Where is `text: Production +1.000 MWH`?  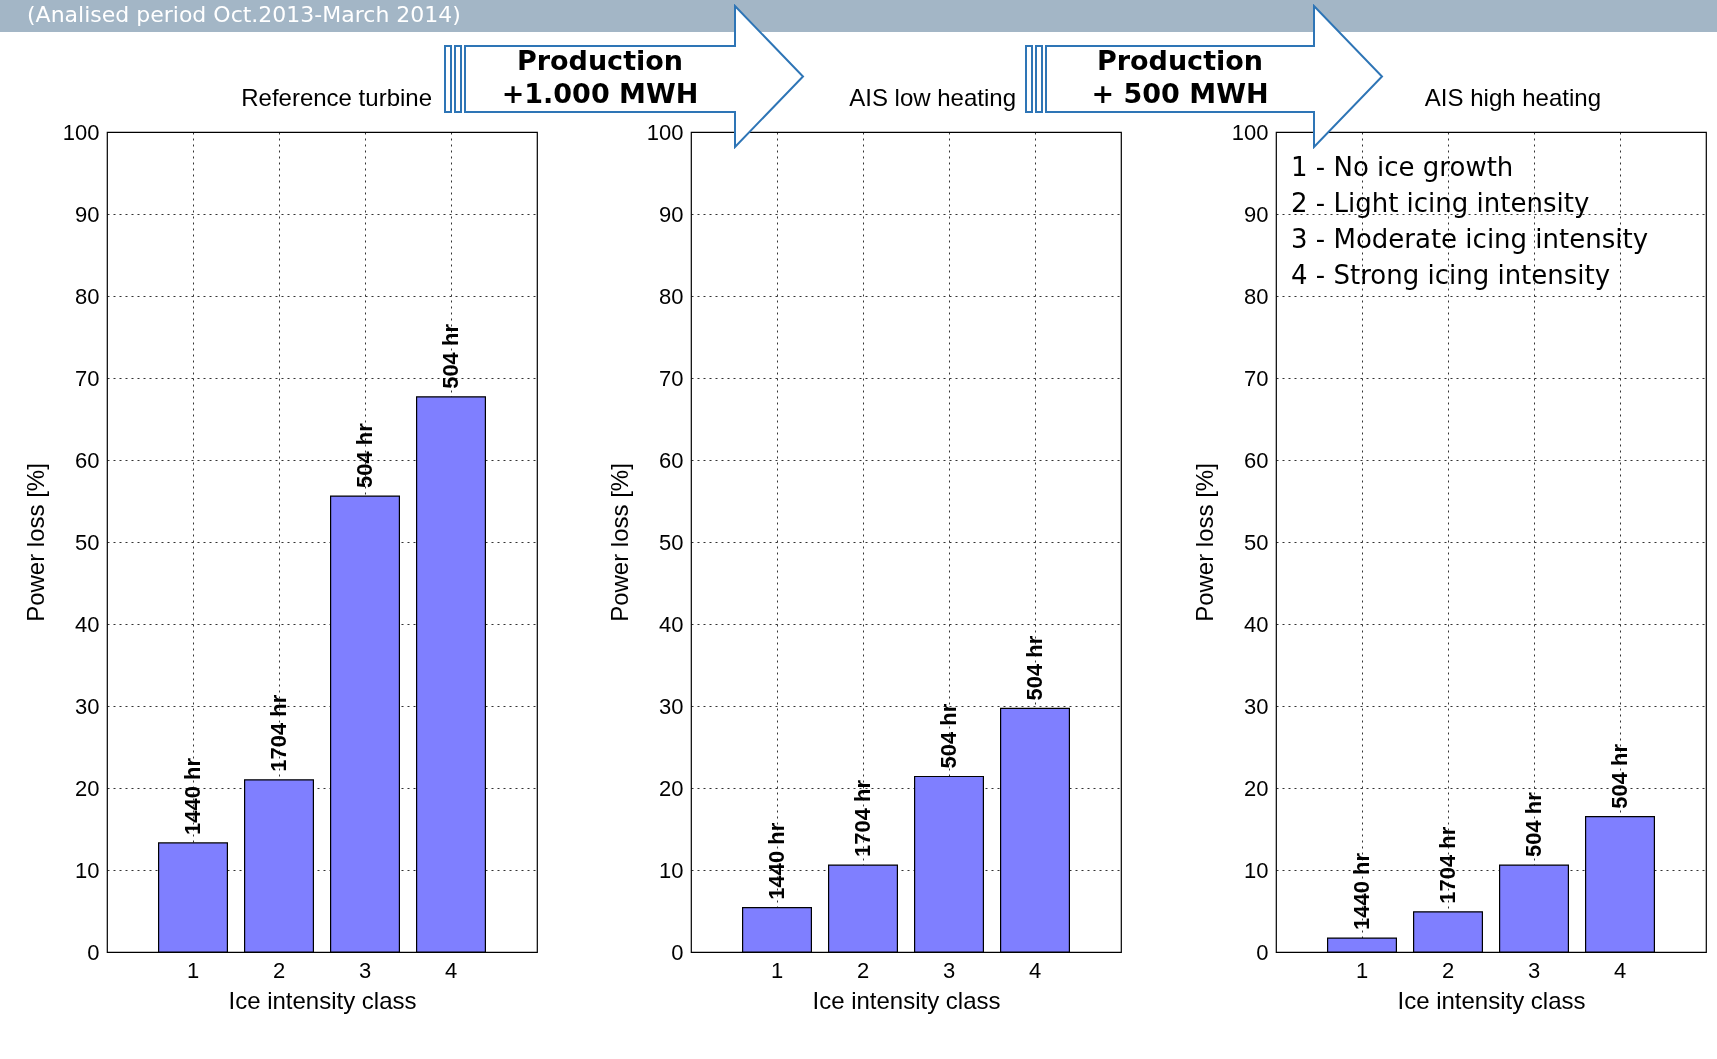 text: Production +1.000 MWH is located at coordinates (600, 77).